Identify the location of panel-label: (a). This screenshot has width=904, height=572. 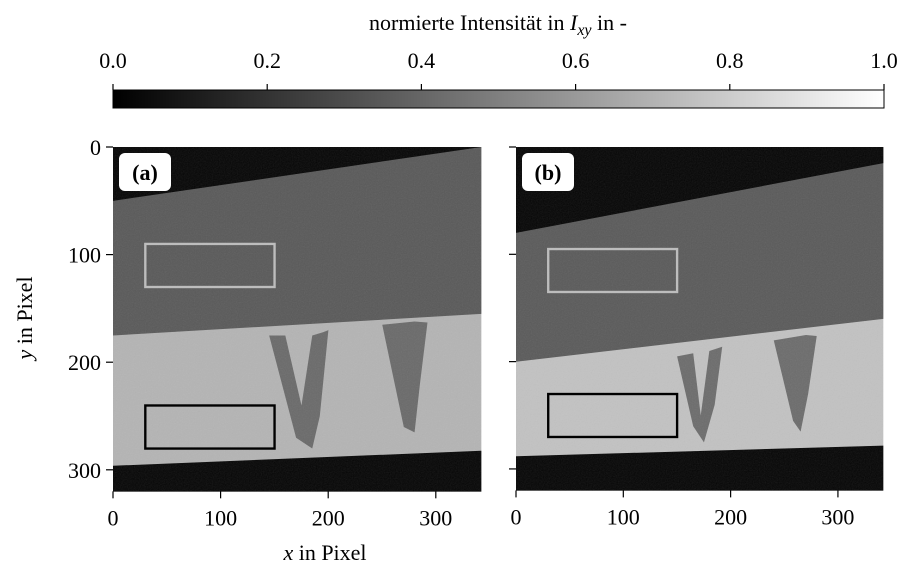
(145, 172).